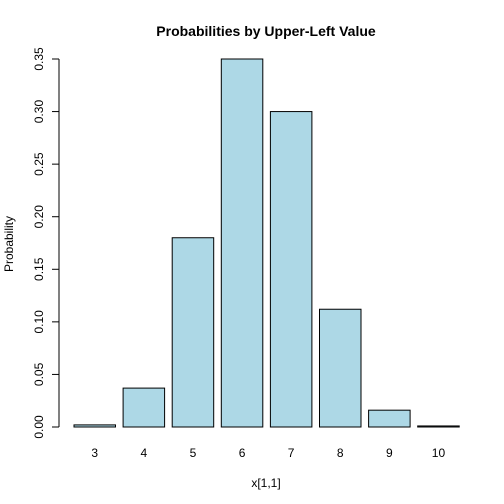 The image size is (504, 504). Describe the element at coordinates (389, 453) in the screenshot. I see `x-tick-label: 9` at that location.